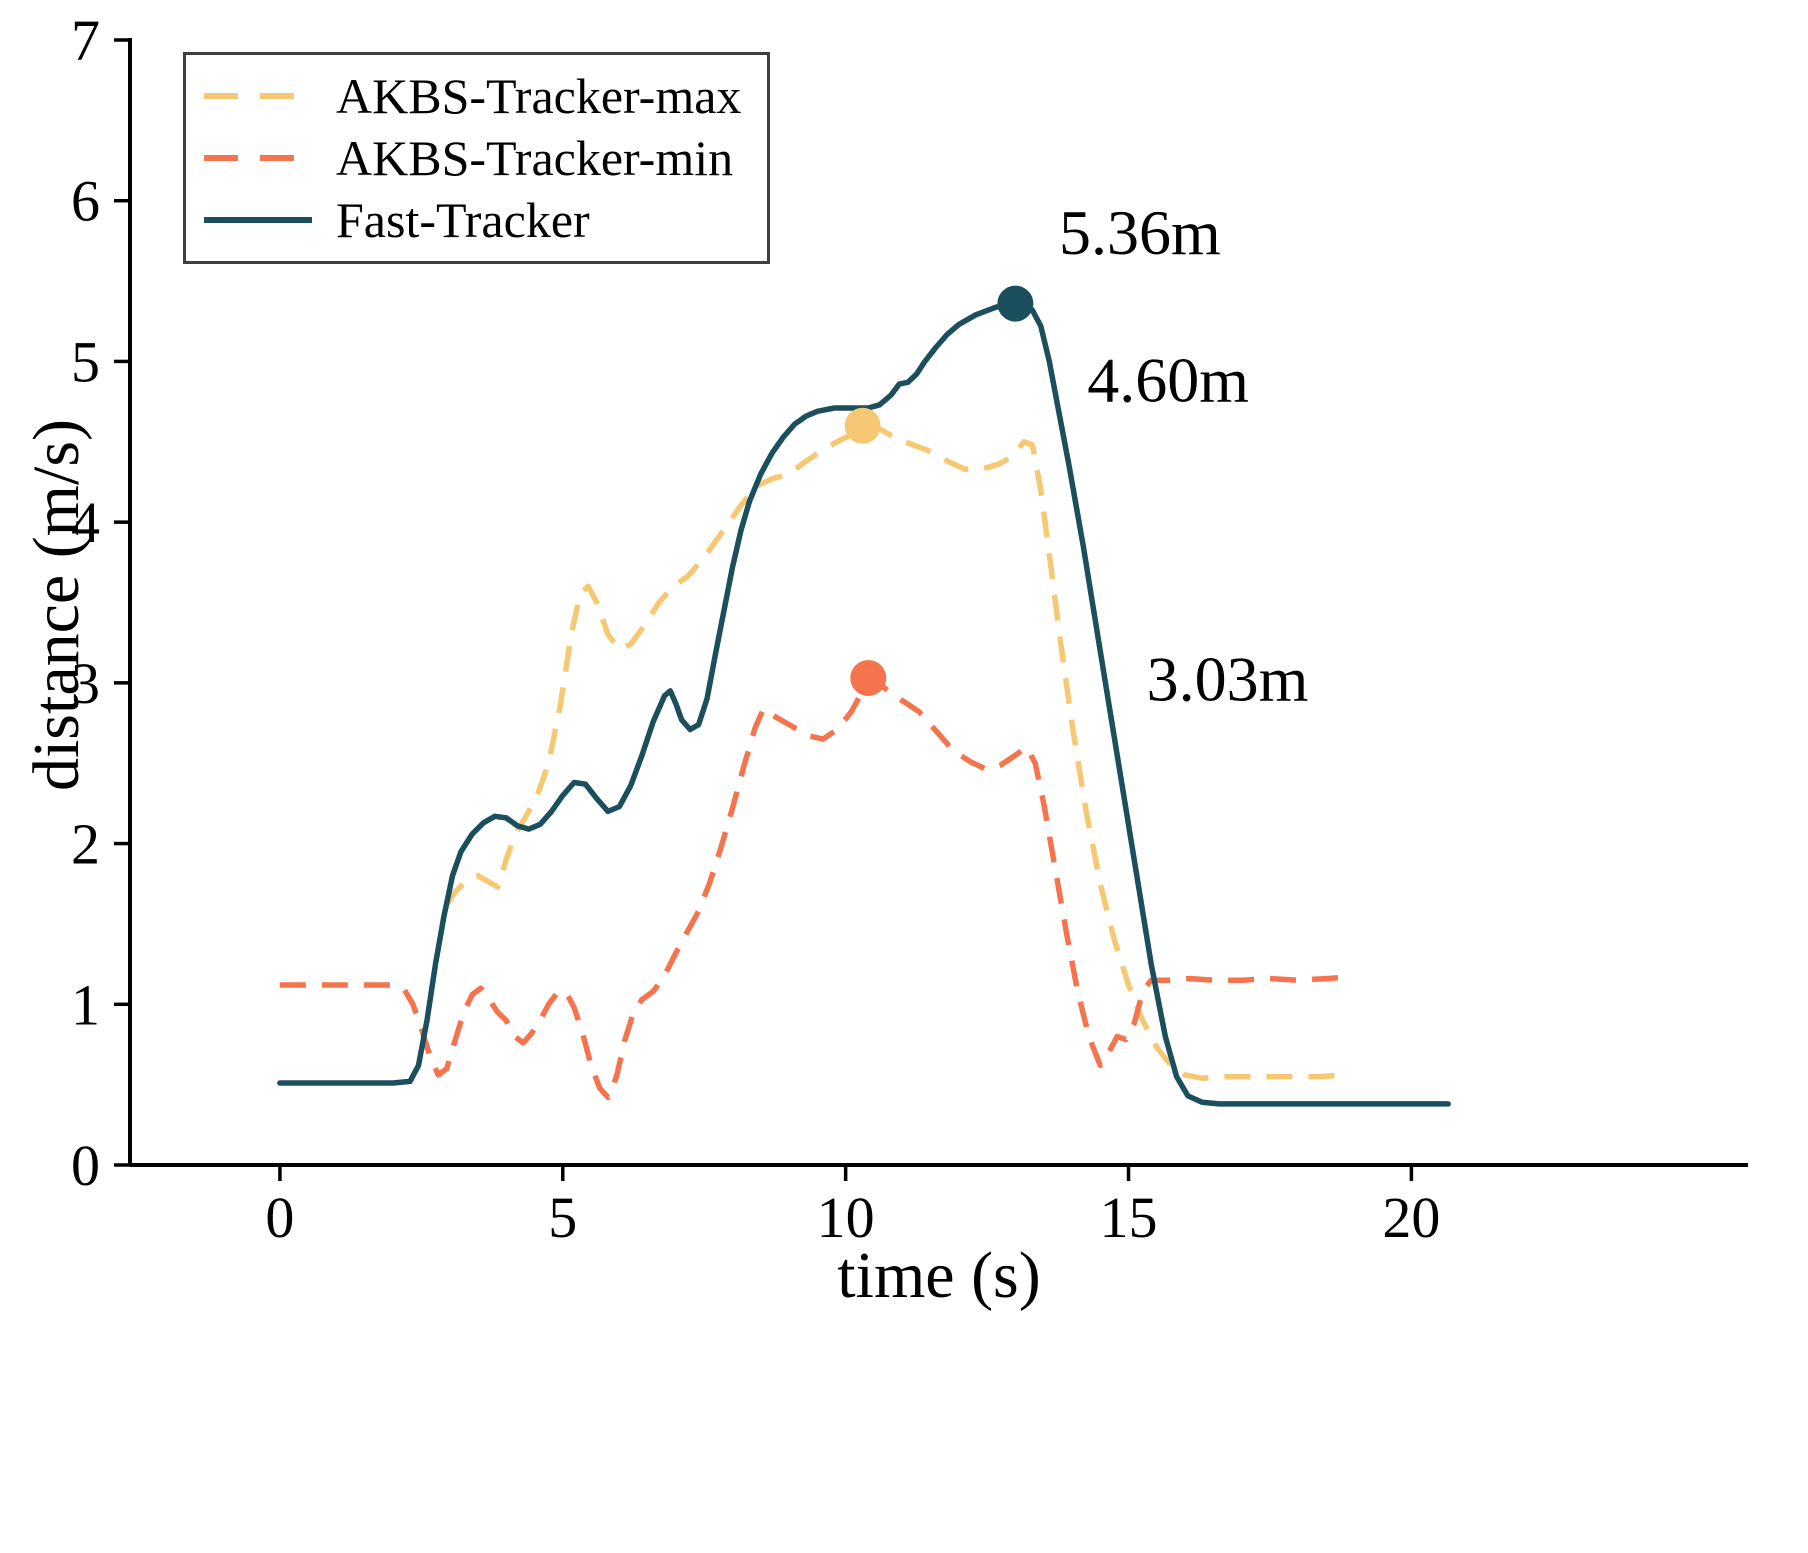 The image size is (1808, 1553). I want to click on annotation-label: 4.60m, so click(1168, 380).